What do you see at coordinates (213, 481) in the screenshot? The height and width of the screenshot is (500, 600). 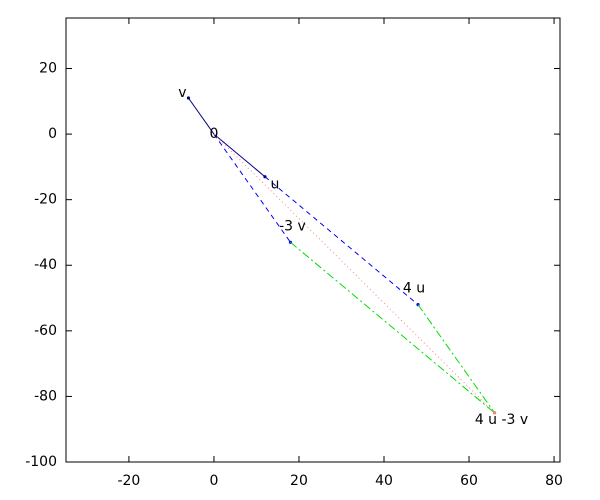 I see `x-tick-label: 0` at bounding box center [213, 481].